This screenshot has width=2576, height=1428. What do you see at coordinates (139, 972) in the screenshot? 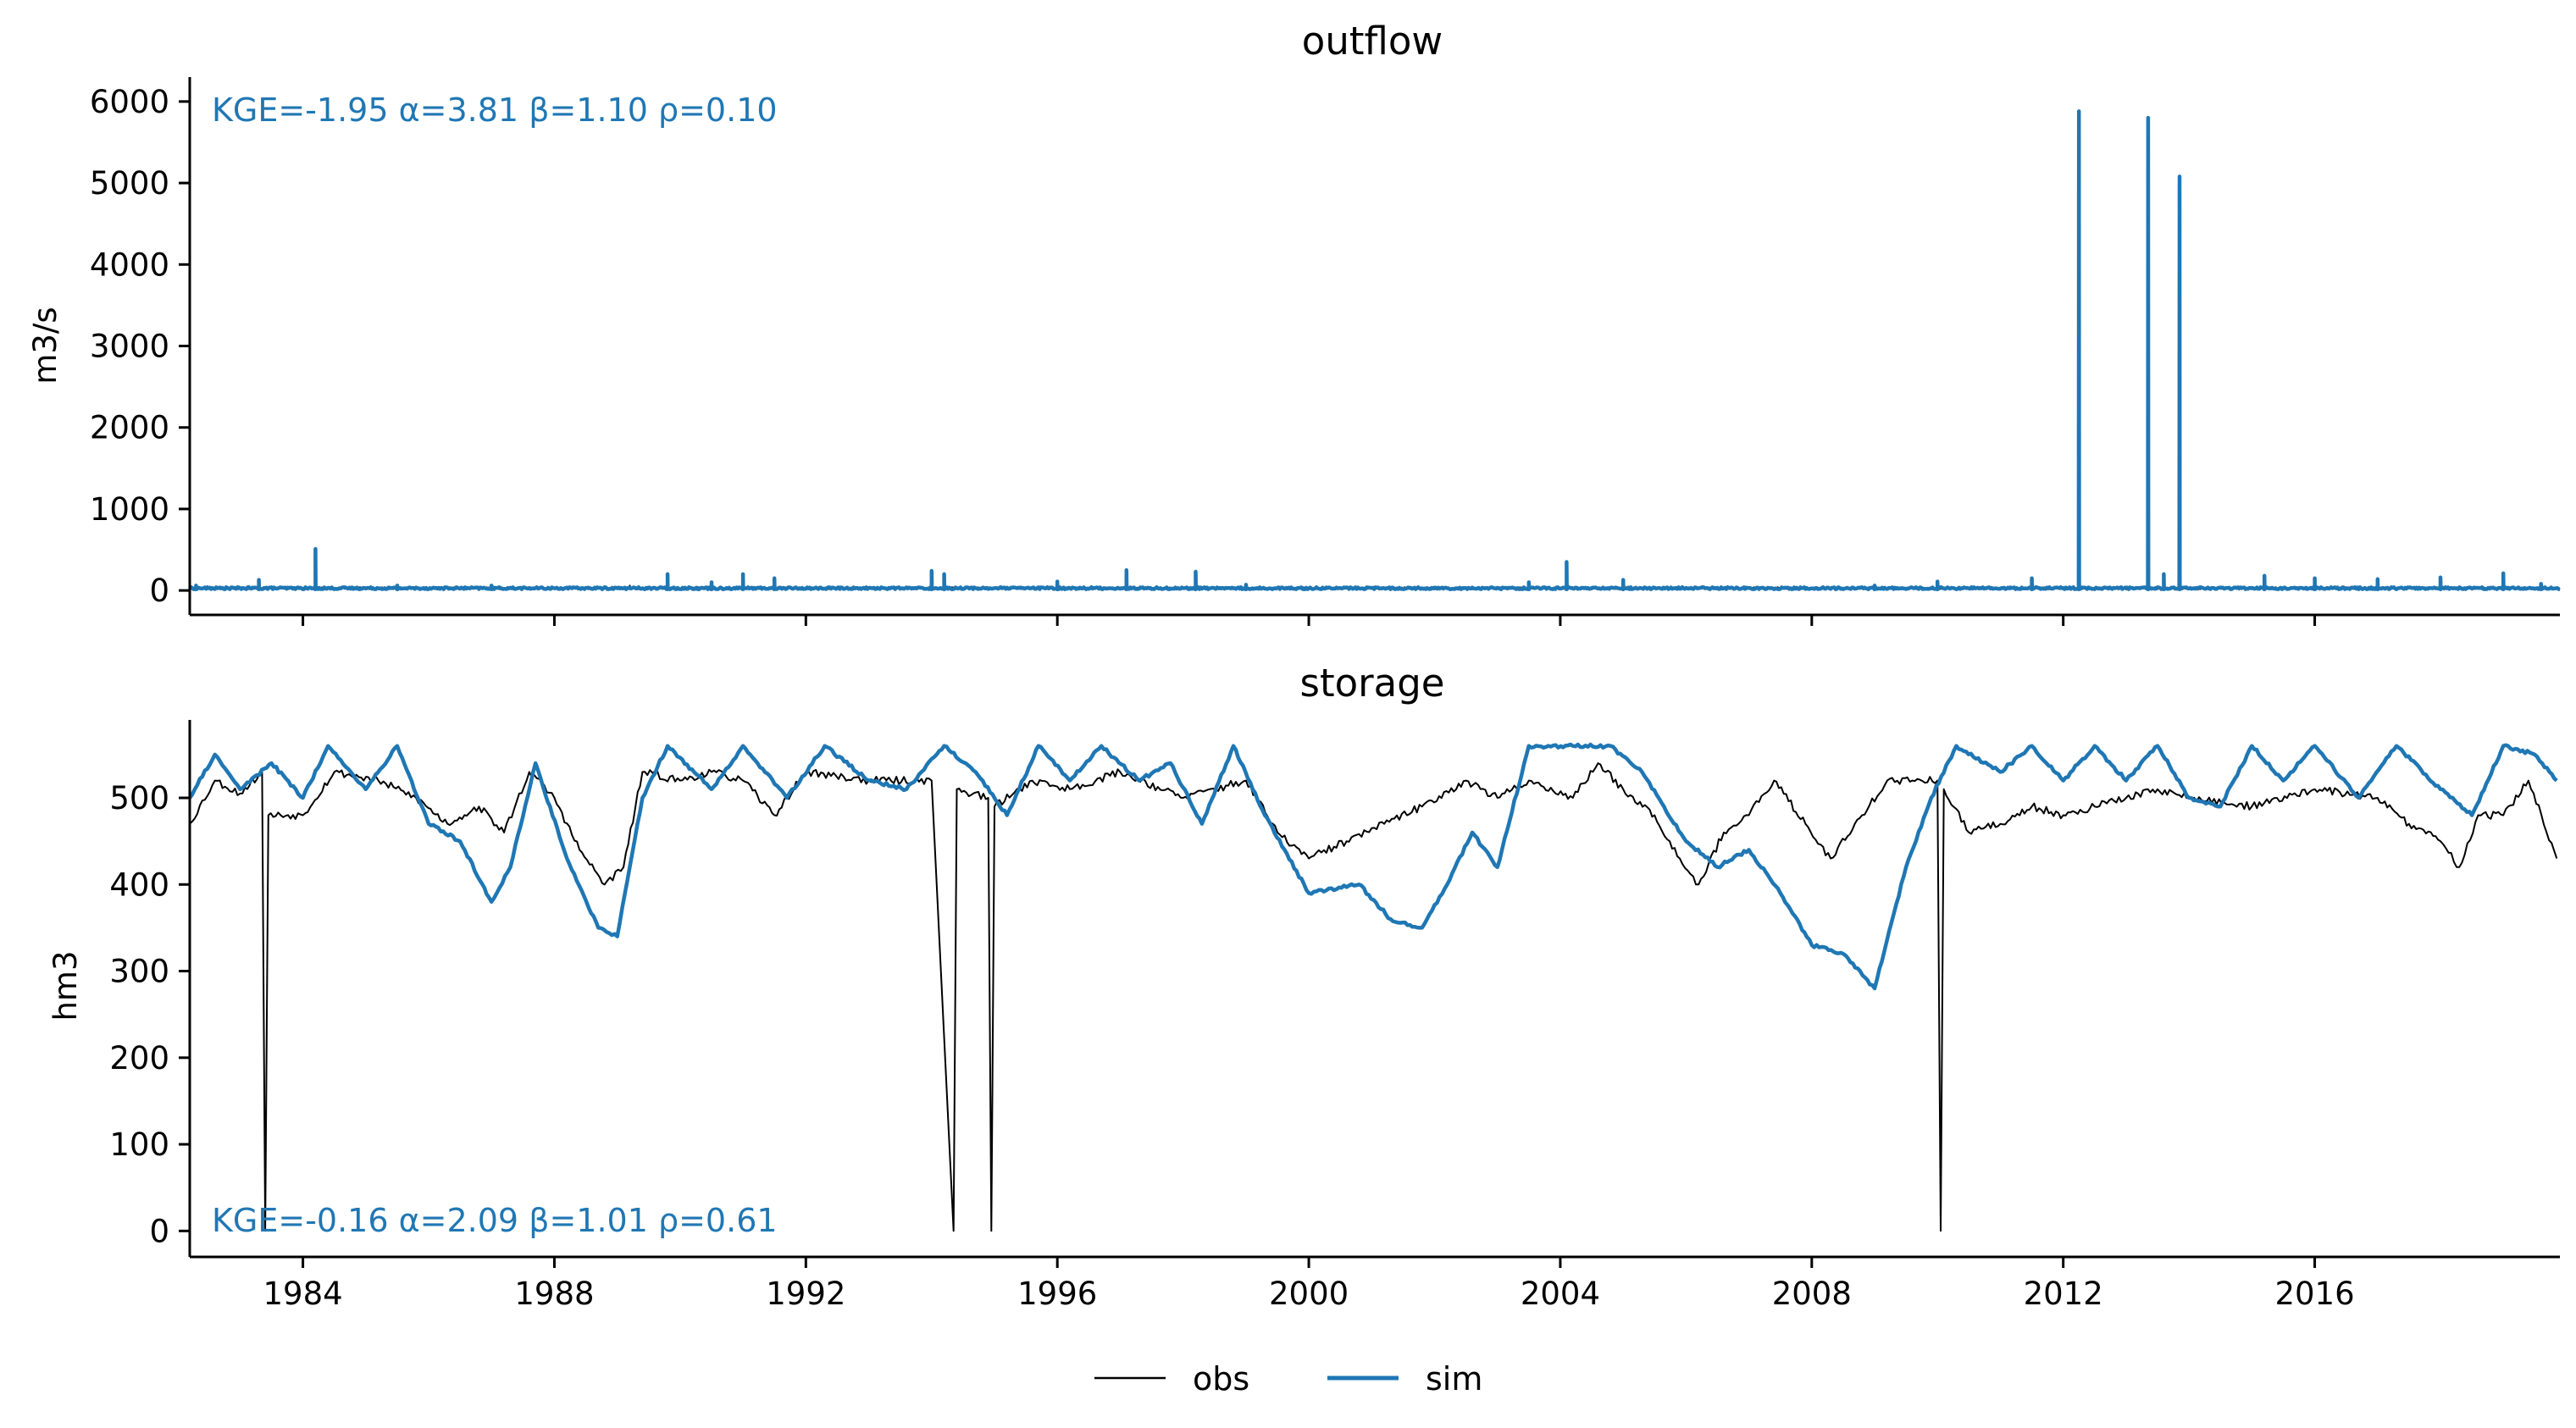
I see `ytick-label: 300` at bounding box center [139, 972].